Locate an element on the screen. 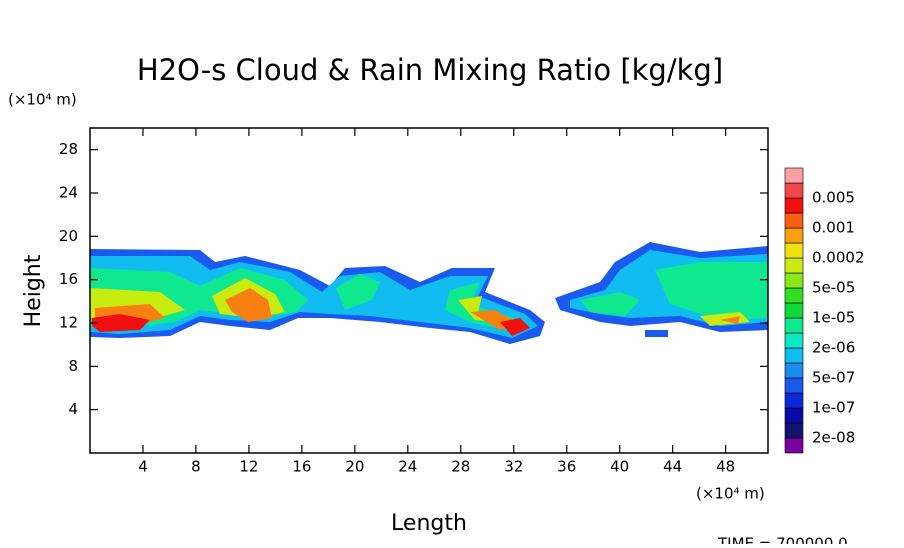 The image size is (904, 548). x-axis-label: Length is located at coordinates (429, 523).